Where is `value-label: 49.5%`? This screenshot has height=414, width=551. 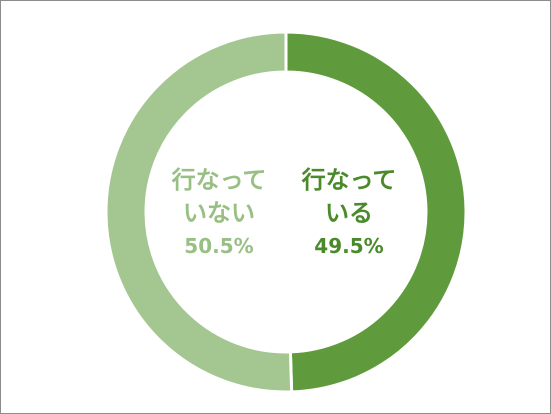
value-label: 49.5% is located at coordinates (349, 246).